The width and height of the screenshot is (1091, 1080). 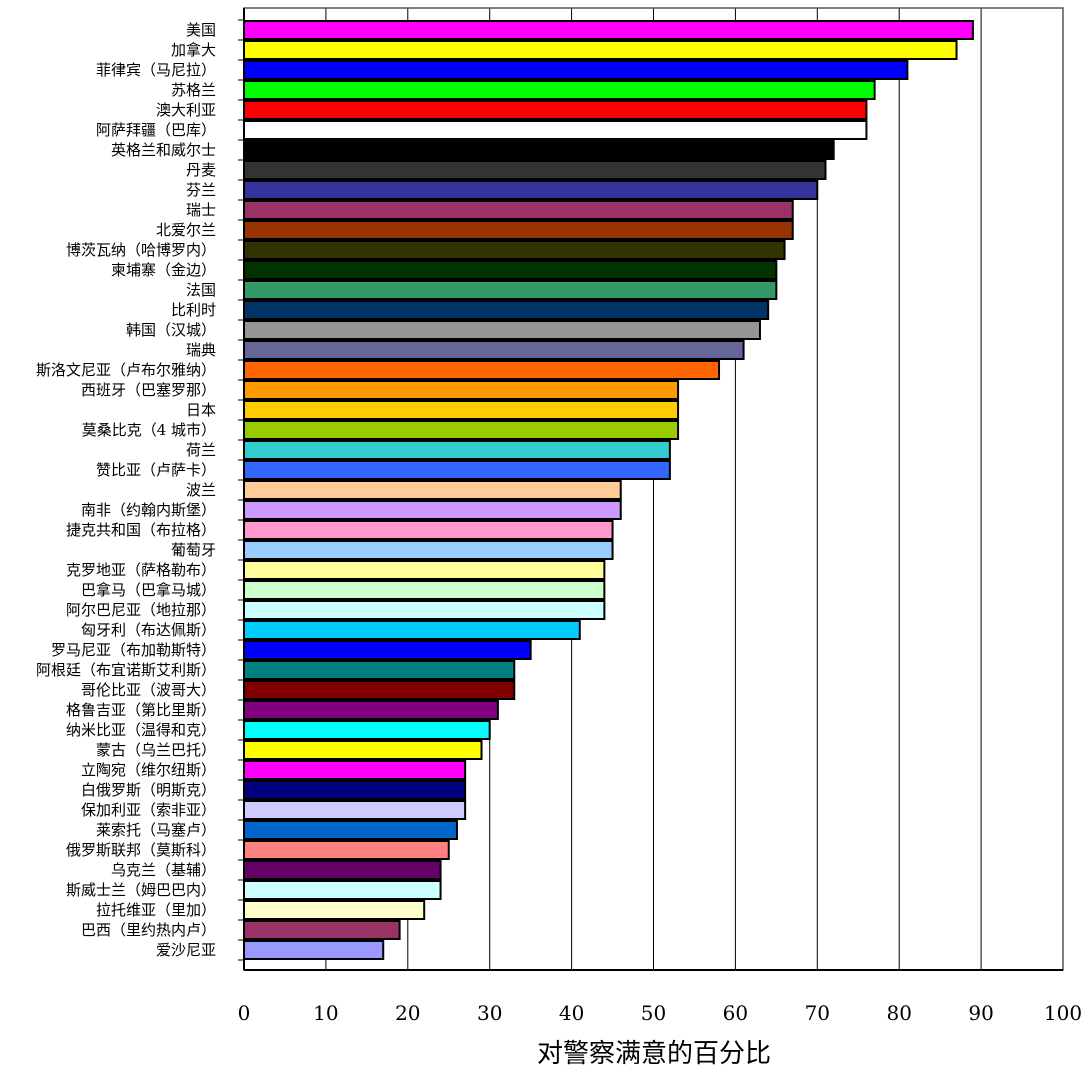 I want to click on x-tick-label: 30, so click(x=489, y=1013).